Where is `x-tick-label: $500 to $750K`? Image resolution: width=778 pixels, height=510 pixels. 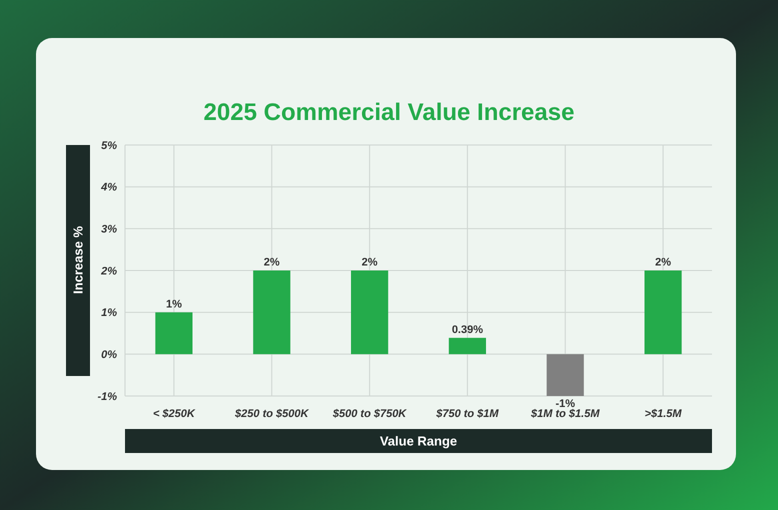 x-tick-label: $500 to $750K is located at coordinates (370, 414).